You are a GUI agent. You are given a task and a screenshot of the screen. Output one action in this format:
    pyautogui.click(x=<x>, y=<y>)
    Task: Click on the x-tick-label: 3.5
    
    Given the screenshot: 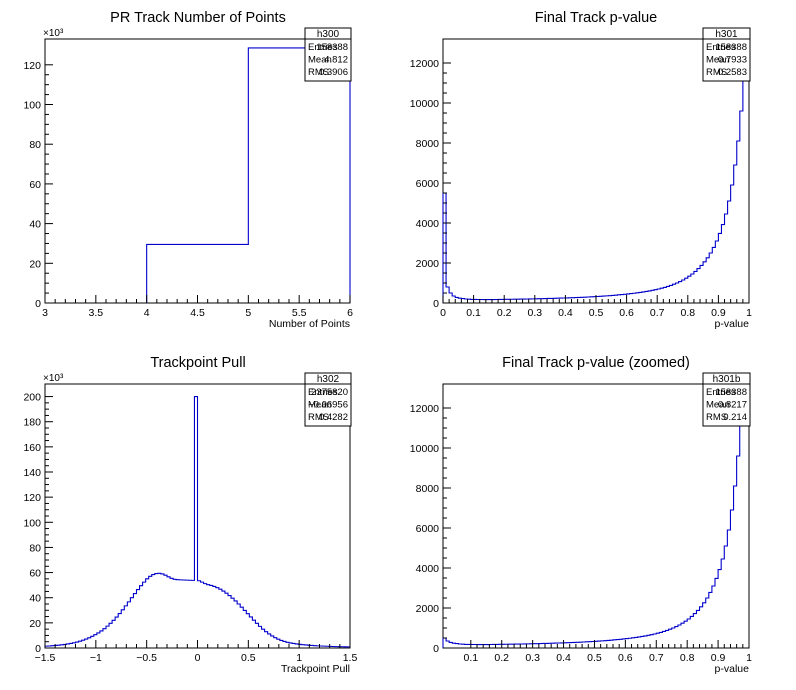 What is the action you would take?
    pyautogui.click(x=96, y=313)
    